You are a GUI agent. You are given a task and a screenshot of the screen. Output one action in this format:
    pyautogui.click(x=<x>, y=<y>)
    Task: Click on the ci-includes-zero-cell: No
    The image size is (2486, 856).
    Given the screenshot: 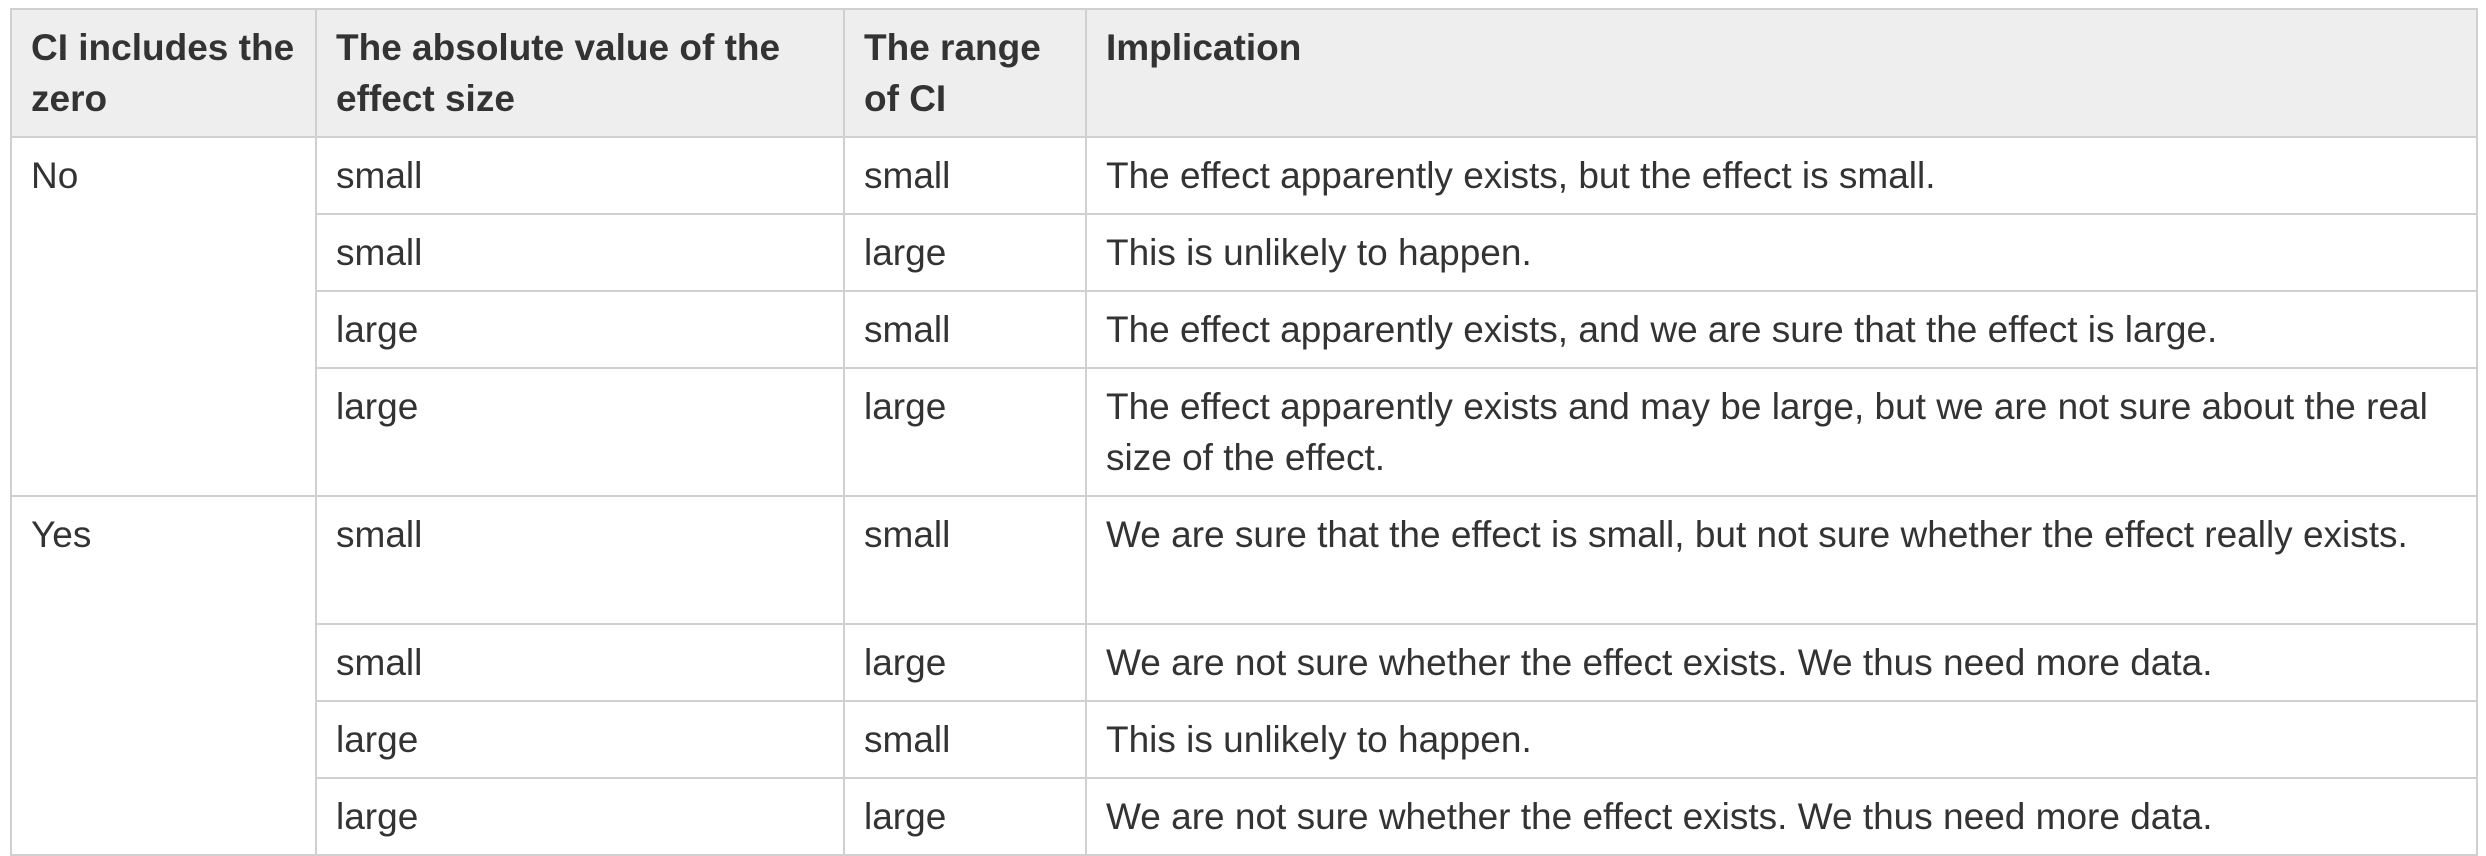 What is the action you would take?
    pyautogui.click(x=163, y=316)
    